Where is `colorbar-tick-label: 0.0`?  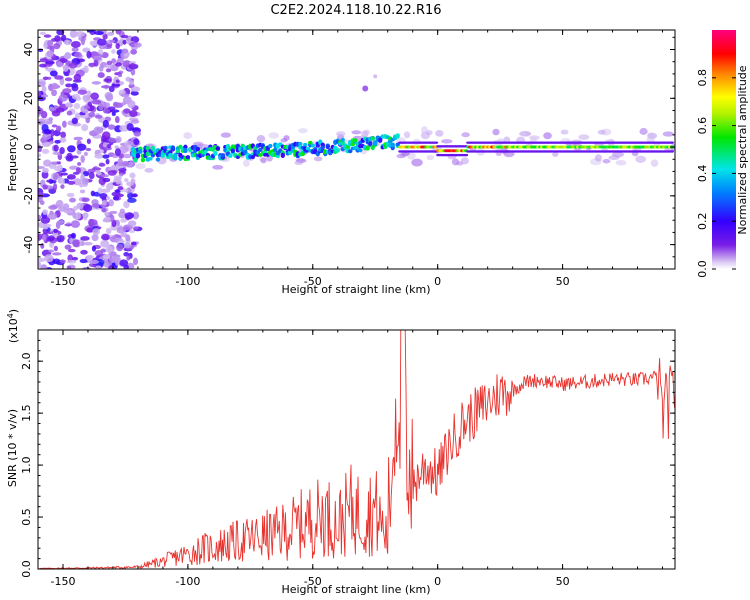
colorbar-tick-label: 0.0 is located at coordinates (702, 269).